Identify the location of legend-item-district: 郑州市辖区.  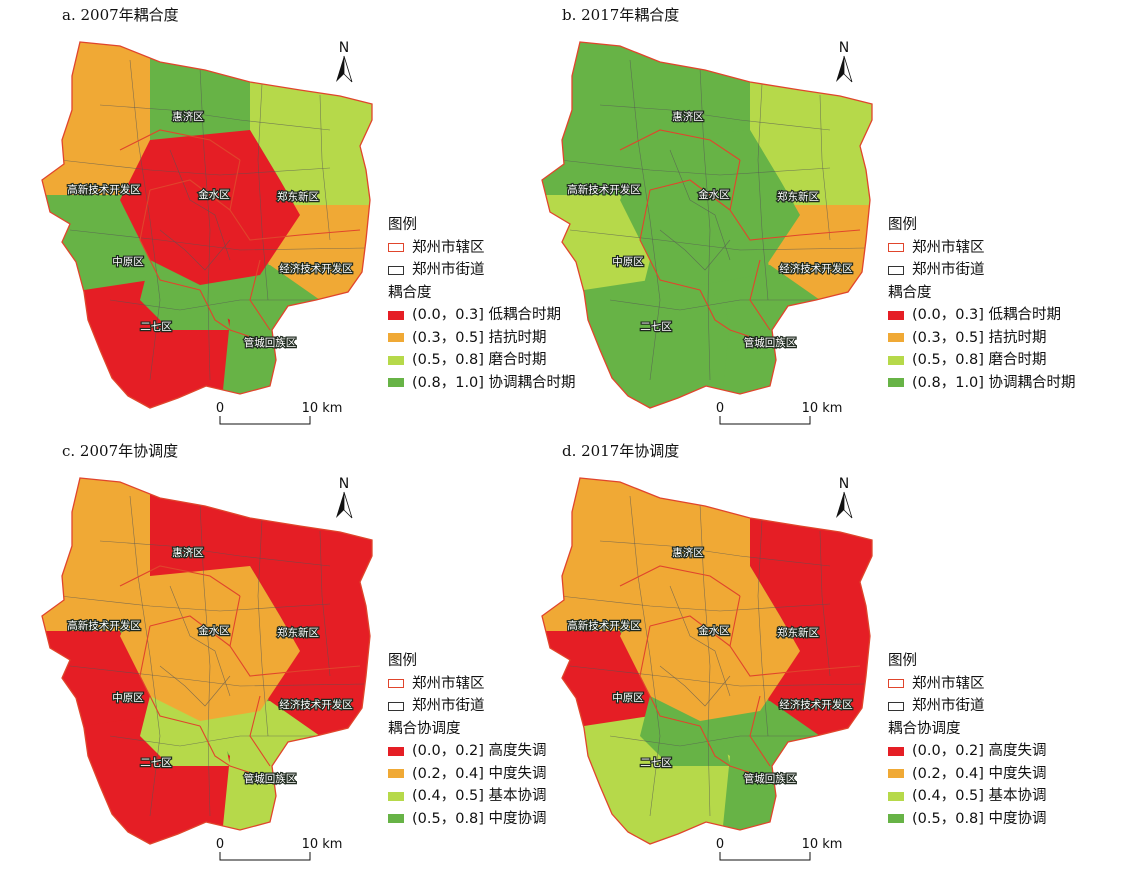
(467, 684).